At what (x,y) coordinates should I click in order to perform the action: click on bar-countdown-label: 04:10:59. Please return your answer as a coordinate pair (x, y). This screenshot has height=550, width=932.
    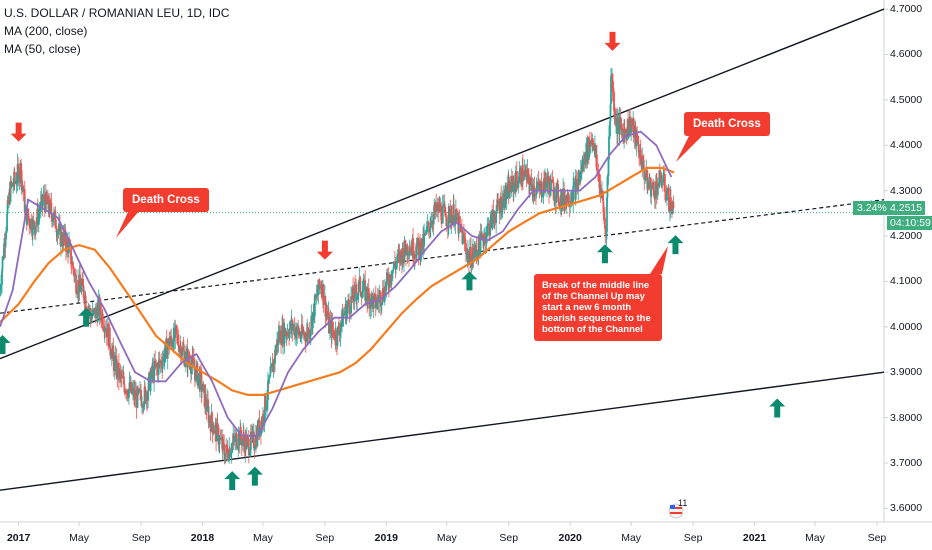
    Looking at the image, I should click on (909, 223).